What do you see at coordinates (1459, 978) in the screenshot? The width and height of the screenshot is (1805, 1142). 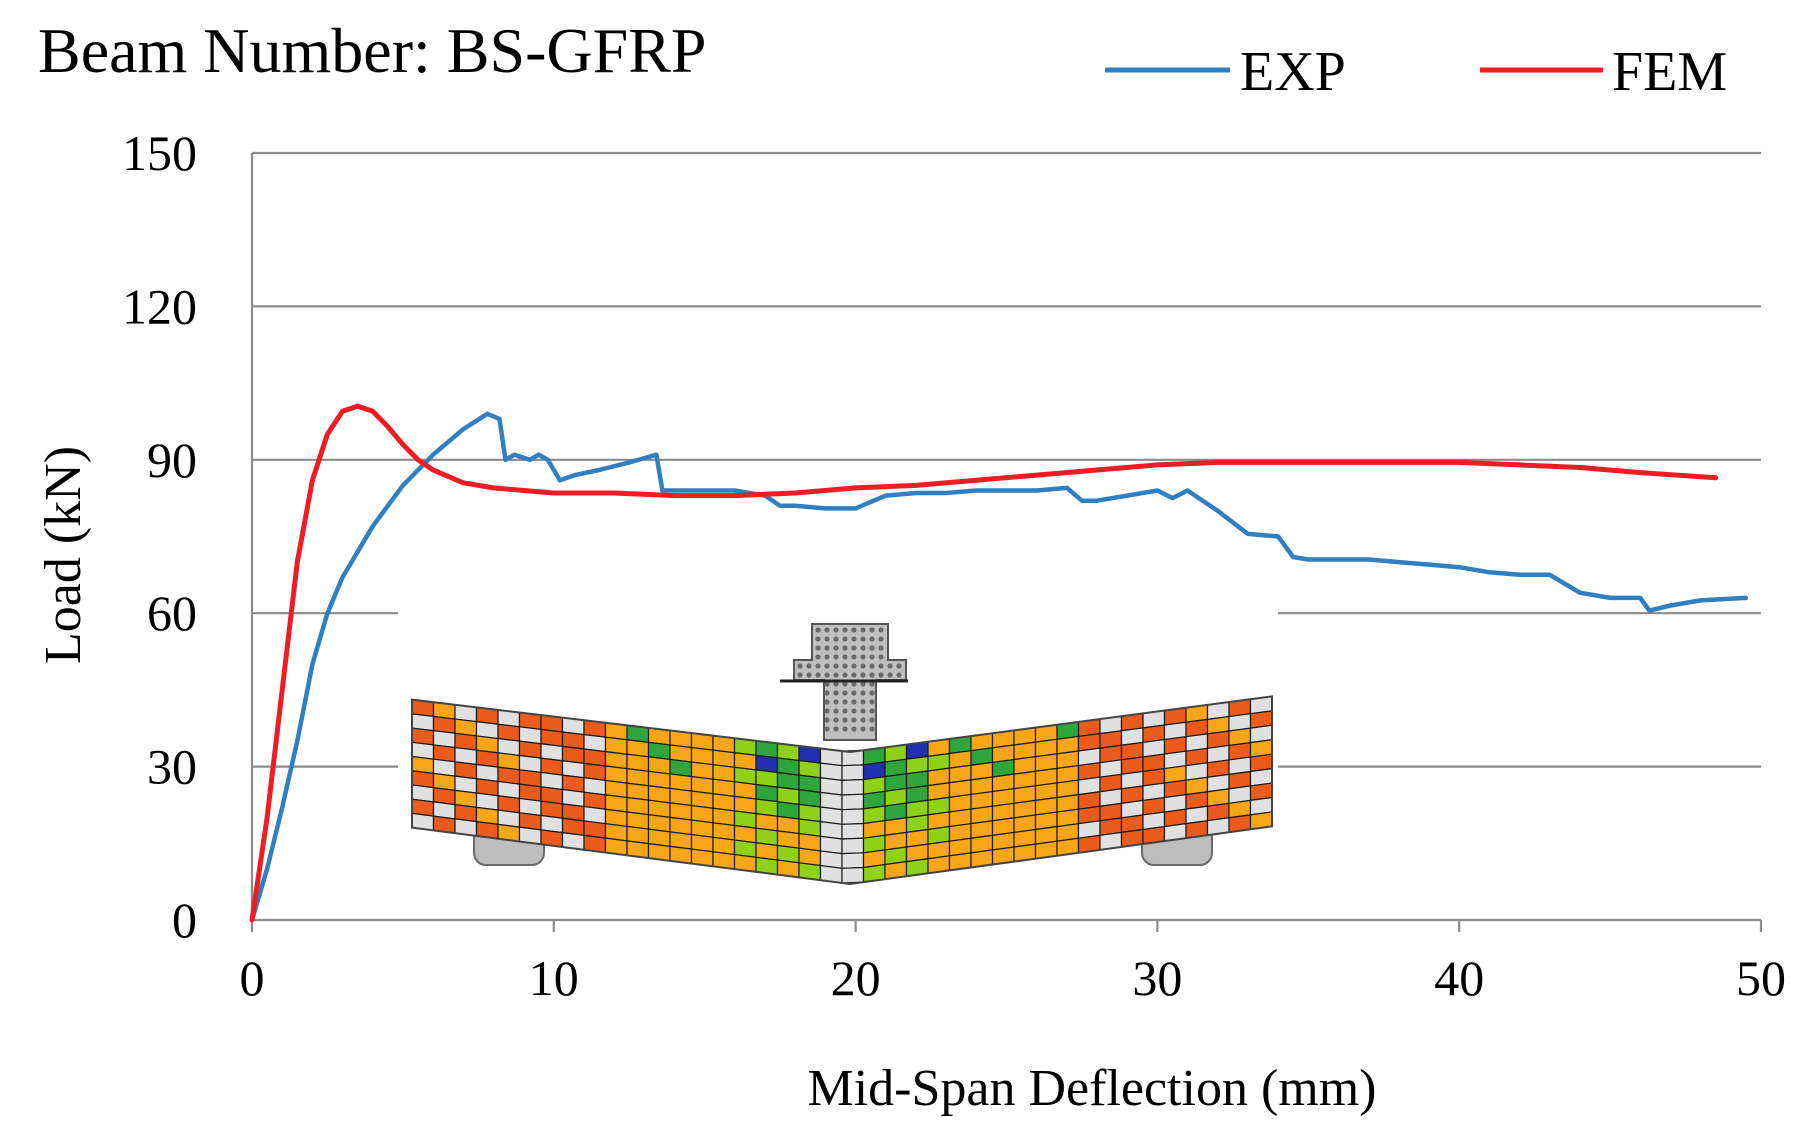 I see `x-tick-label: 40` at bounding box center [1459, 978].